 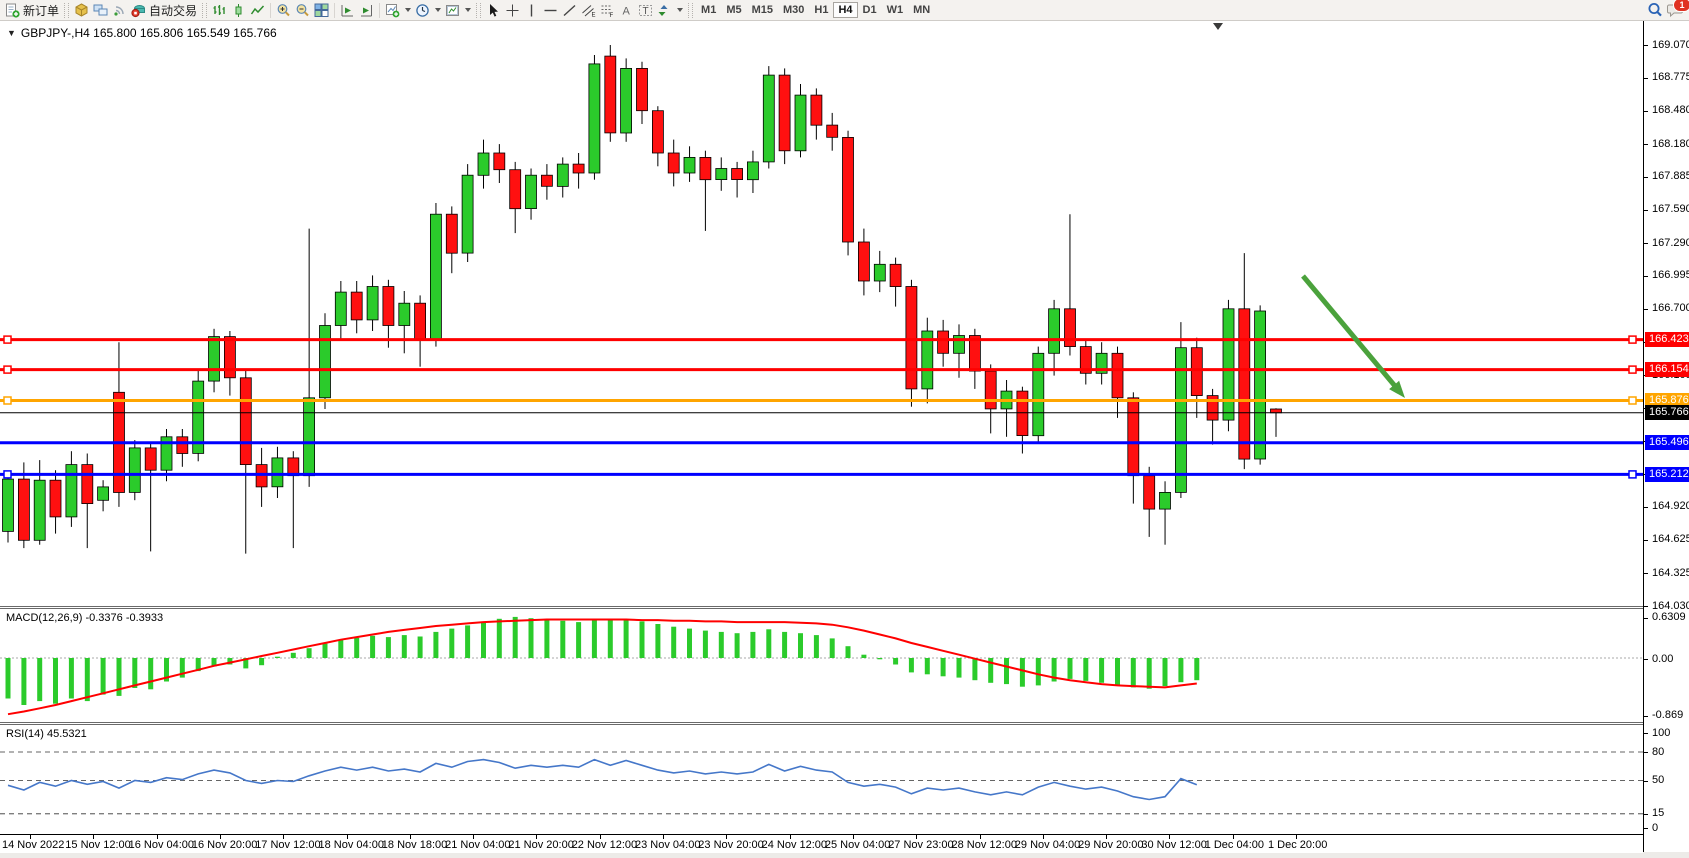 I want to click on axis-tick-label: 0.6309, so click(x=1669, y=617).